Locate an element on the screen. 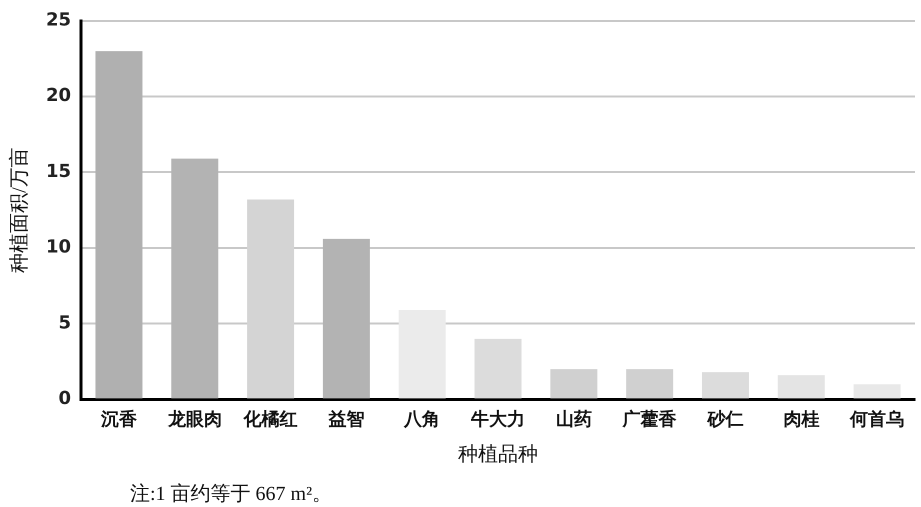  y-axis-title: 种植面积/万亩 is located at coordinates (19, 210).